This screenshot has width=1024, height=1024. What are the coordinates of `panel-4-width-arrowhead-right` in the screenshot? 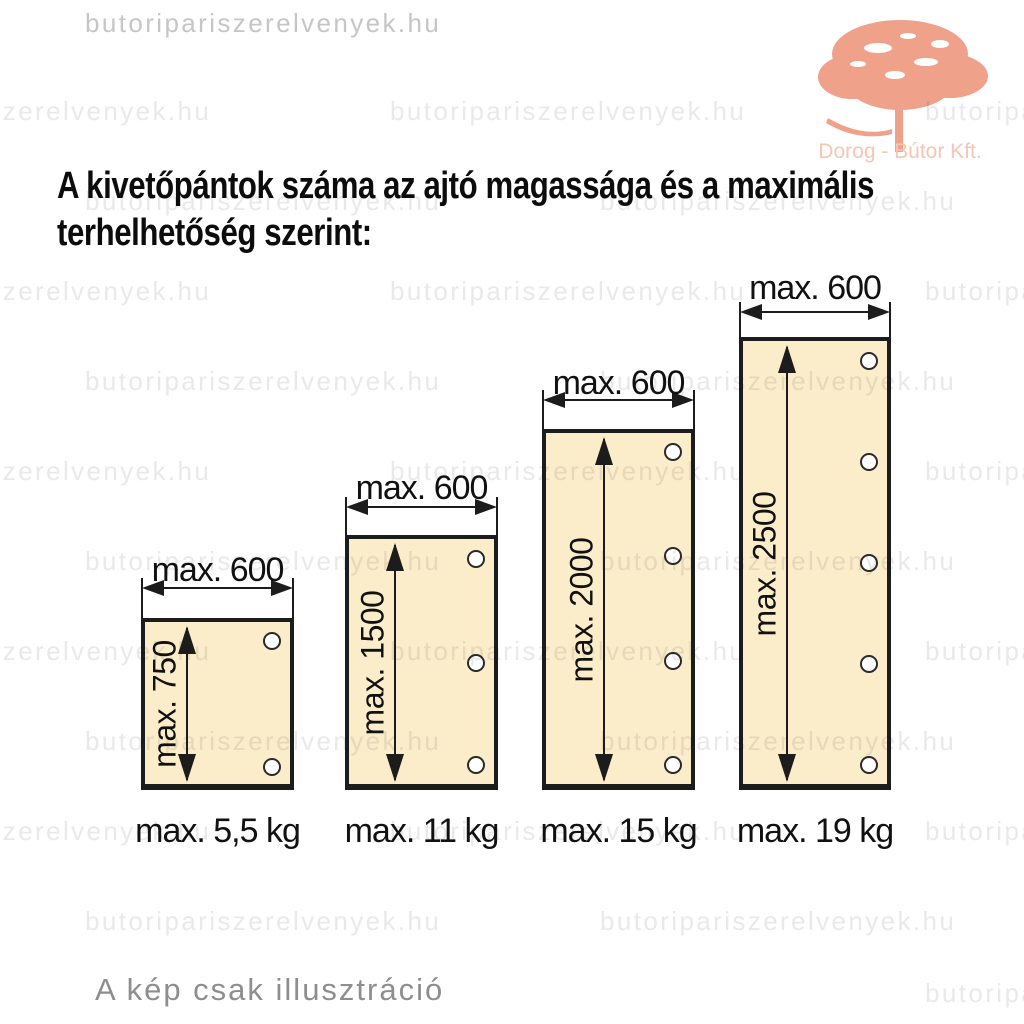 It's located at (879, 312).